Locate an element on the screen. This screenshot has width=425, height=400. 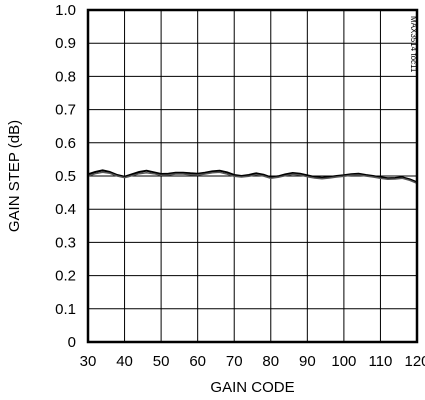
figure-id: MAX3514 toc11 is located at coordinates (413, 44).